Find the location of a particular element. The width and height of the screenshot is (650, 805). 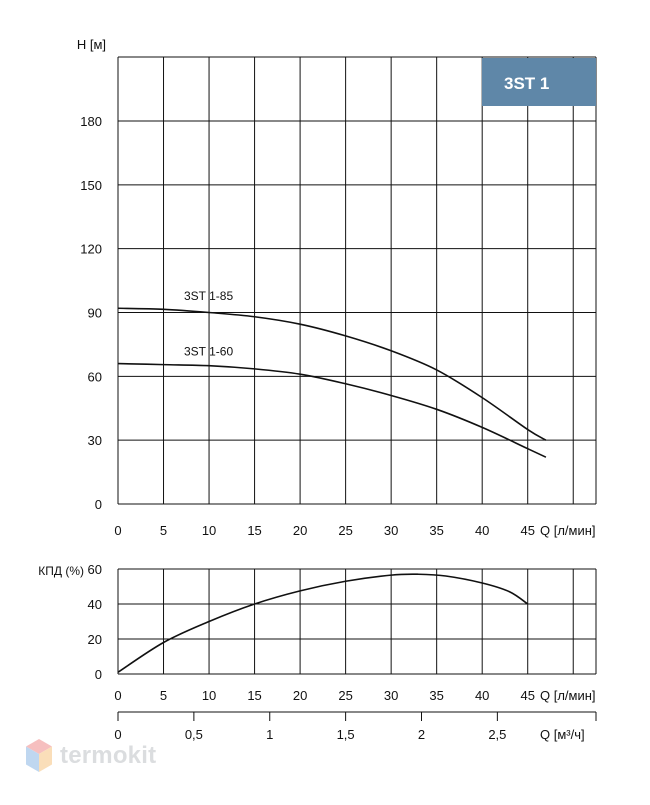

secondary-x-tick-label: 1 is located at coordinates (269, 734).